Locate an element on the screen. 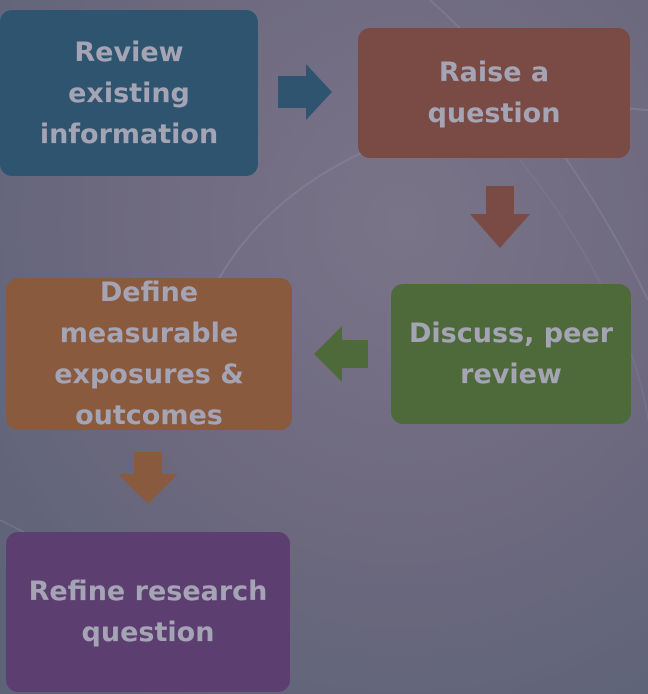  step-raise-a-question: Raise a question is located at coordinates (494, 93).